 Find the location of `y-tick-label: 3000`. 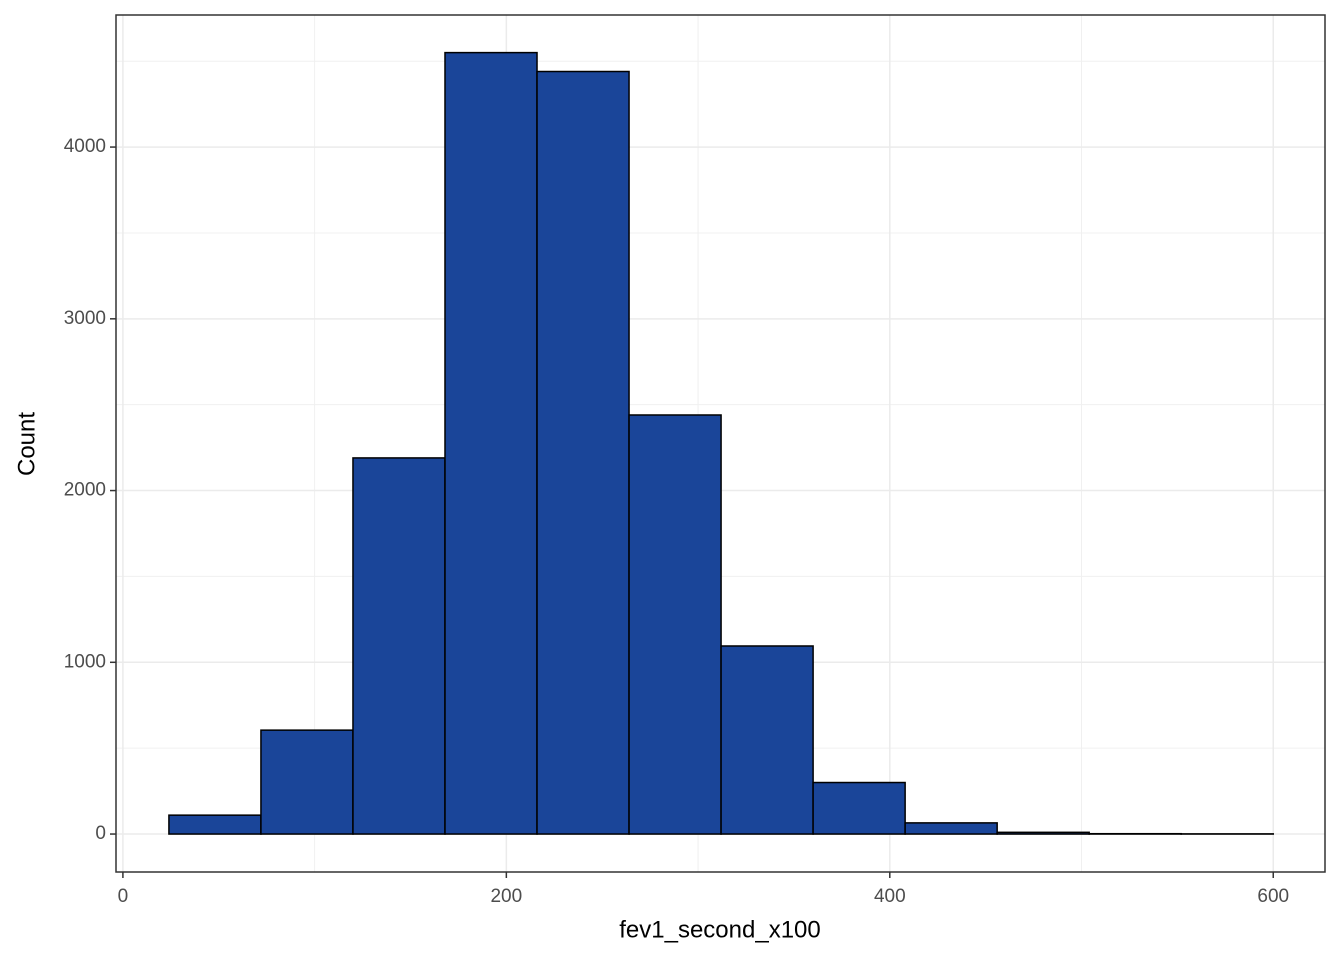

y-tick-label: 3000 is located at coordinates (85, 318).